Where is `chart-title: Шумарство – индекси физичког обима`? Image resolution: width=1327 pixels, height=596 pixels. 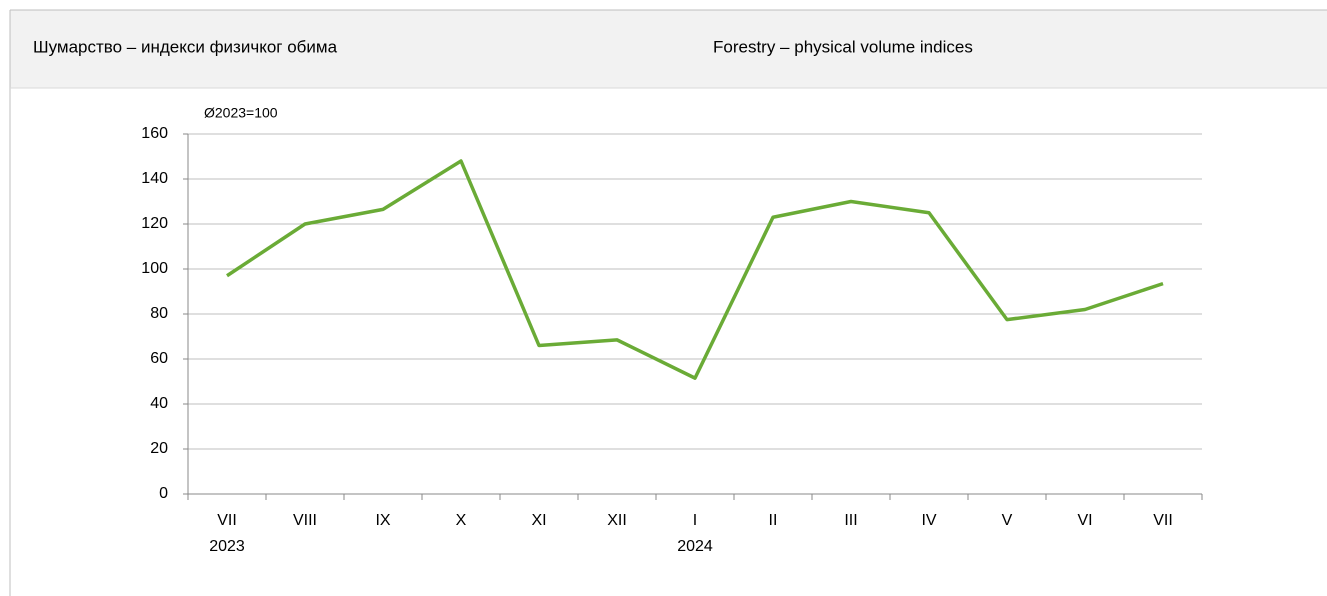 chart-title: Шумарство – индекси физичког обима is located at coordinates (185, 46).